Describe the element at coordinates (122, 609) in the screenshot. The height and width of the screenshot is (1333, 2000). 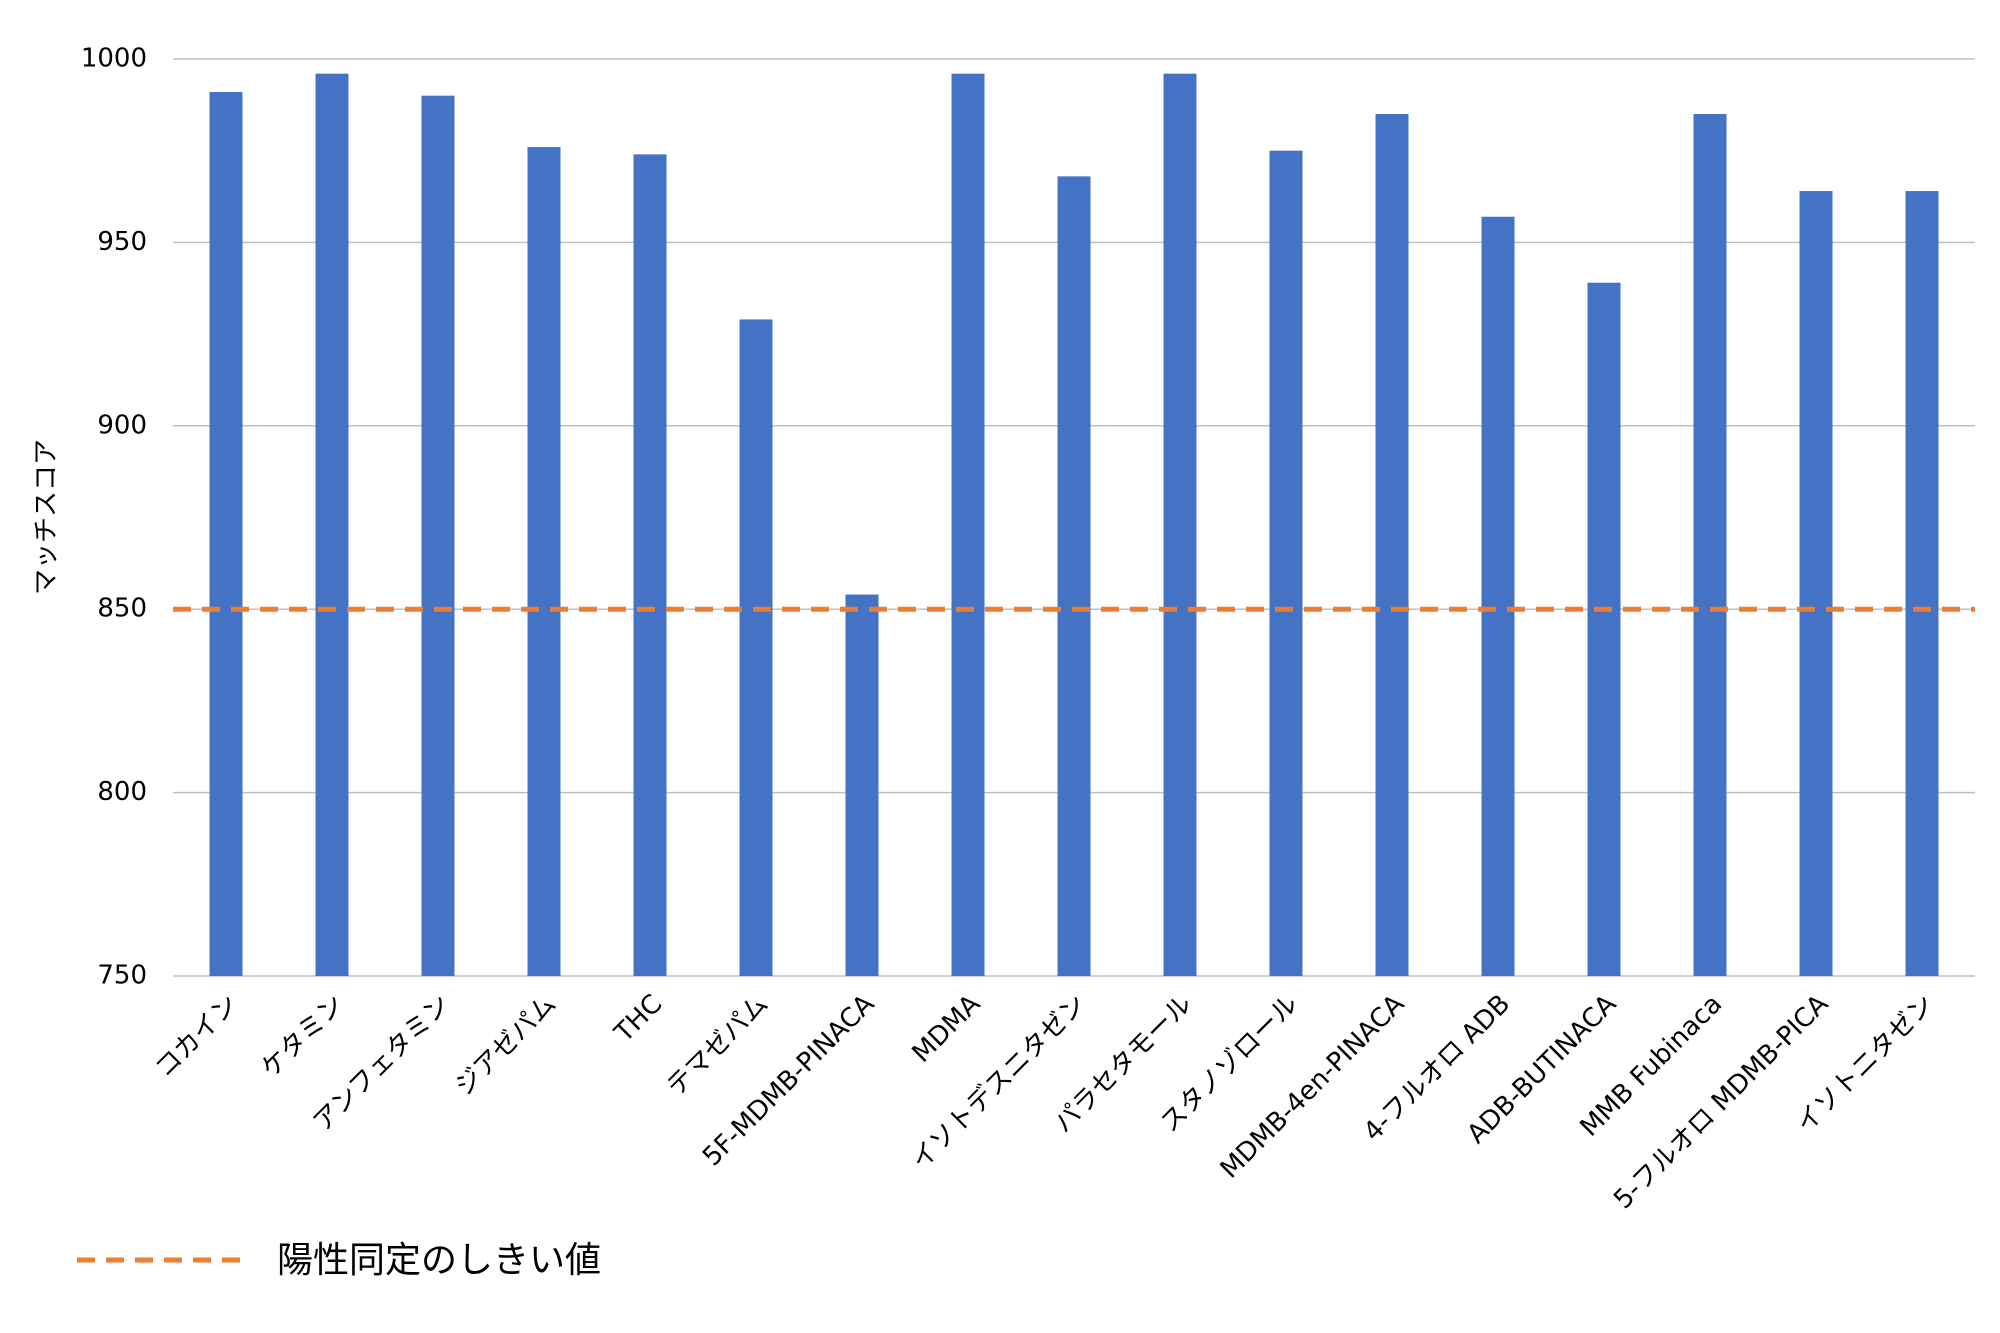
I see `y-tick-label: 850` at that location.